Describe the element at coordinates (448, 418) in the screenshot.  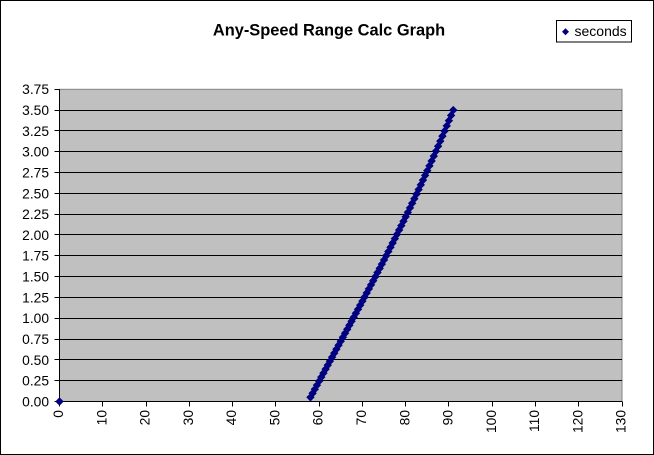
I see `svg-text: 90` at that location.